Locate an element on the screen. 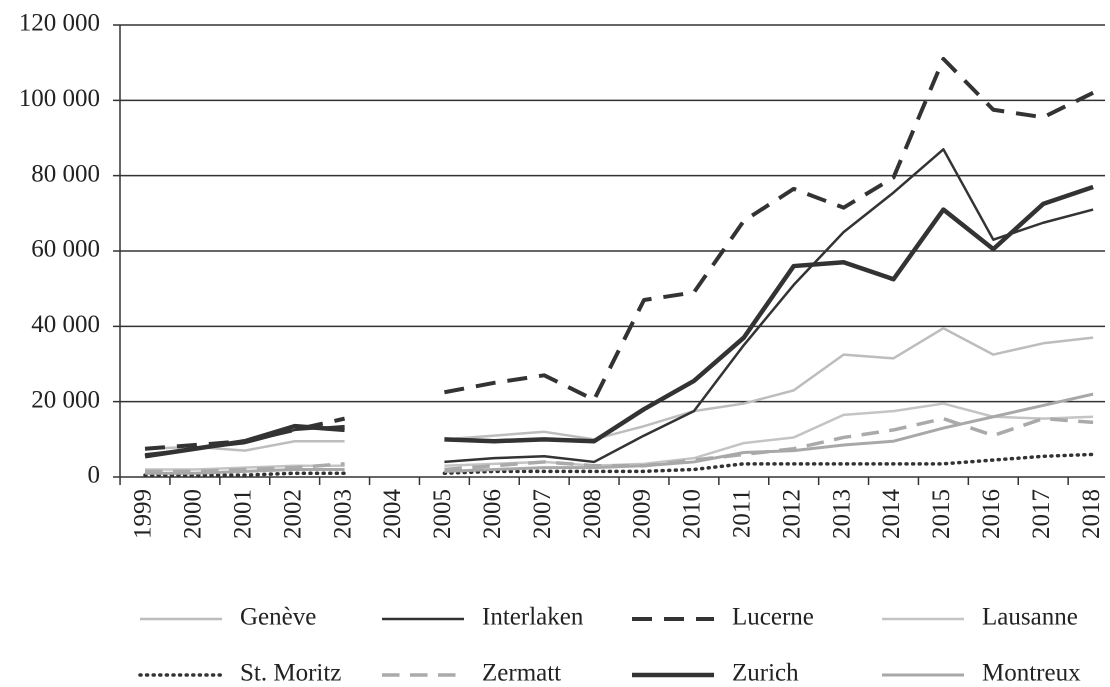 The height and width of the screenshot is (687, 1110). x-tick-label: 2000 is located at coordinates (193, 514).